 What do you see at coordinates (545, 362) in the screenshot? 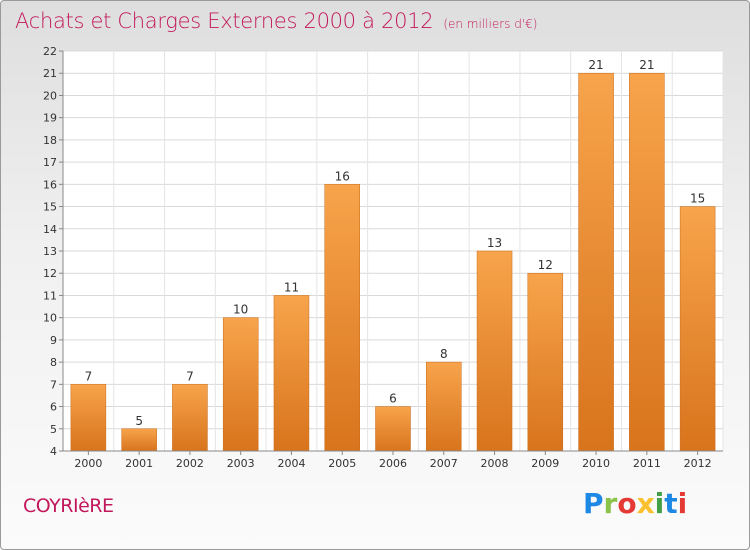
I see `bar-2009` at bounding box center [545, 362].